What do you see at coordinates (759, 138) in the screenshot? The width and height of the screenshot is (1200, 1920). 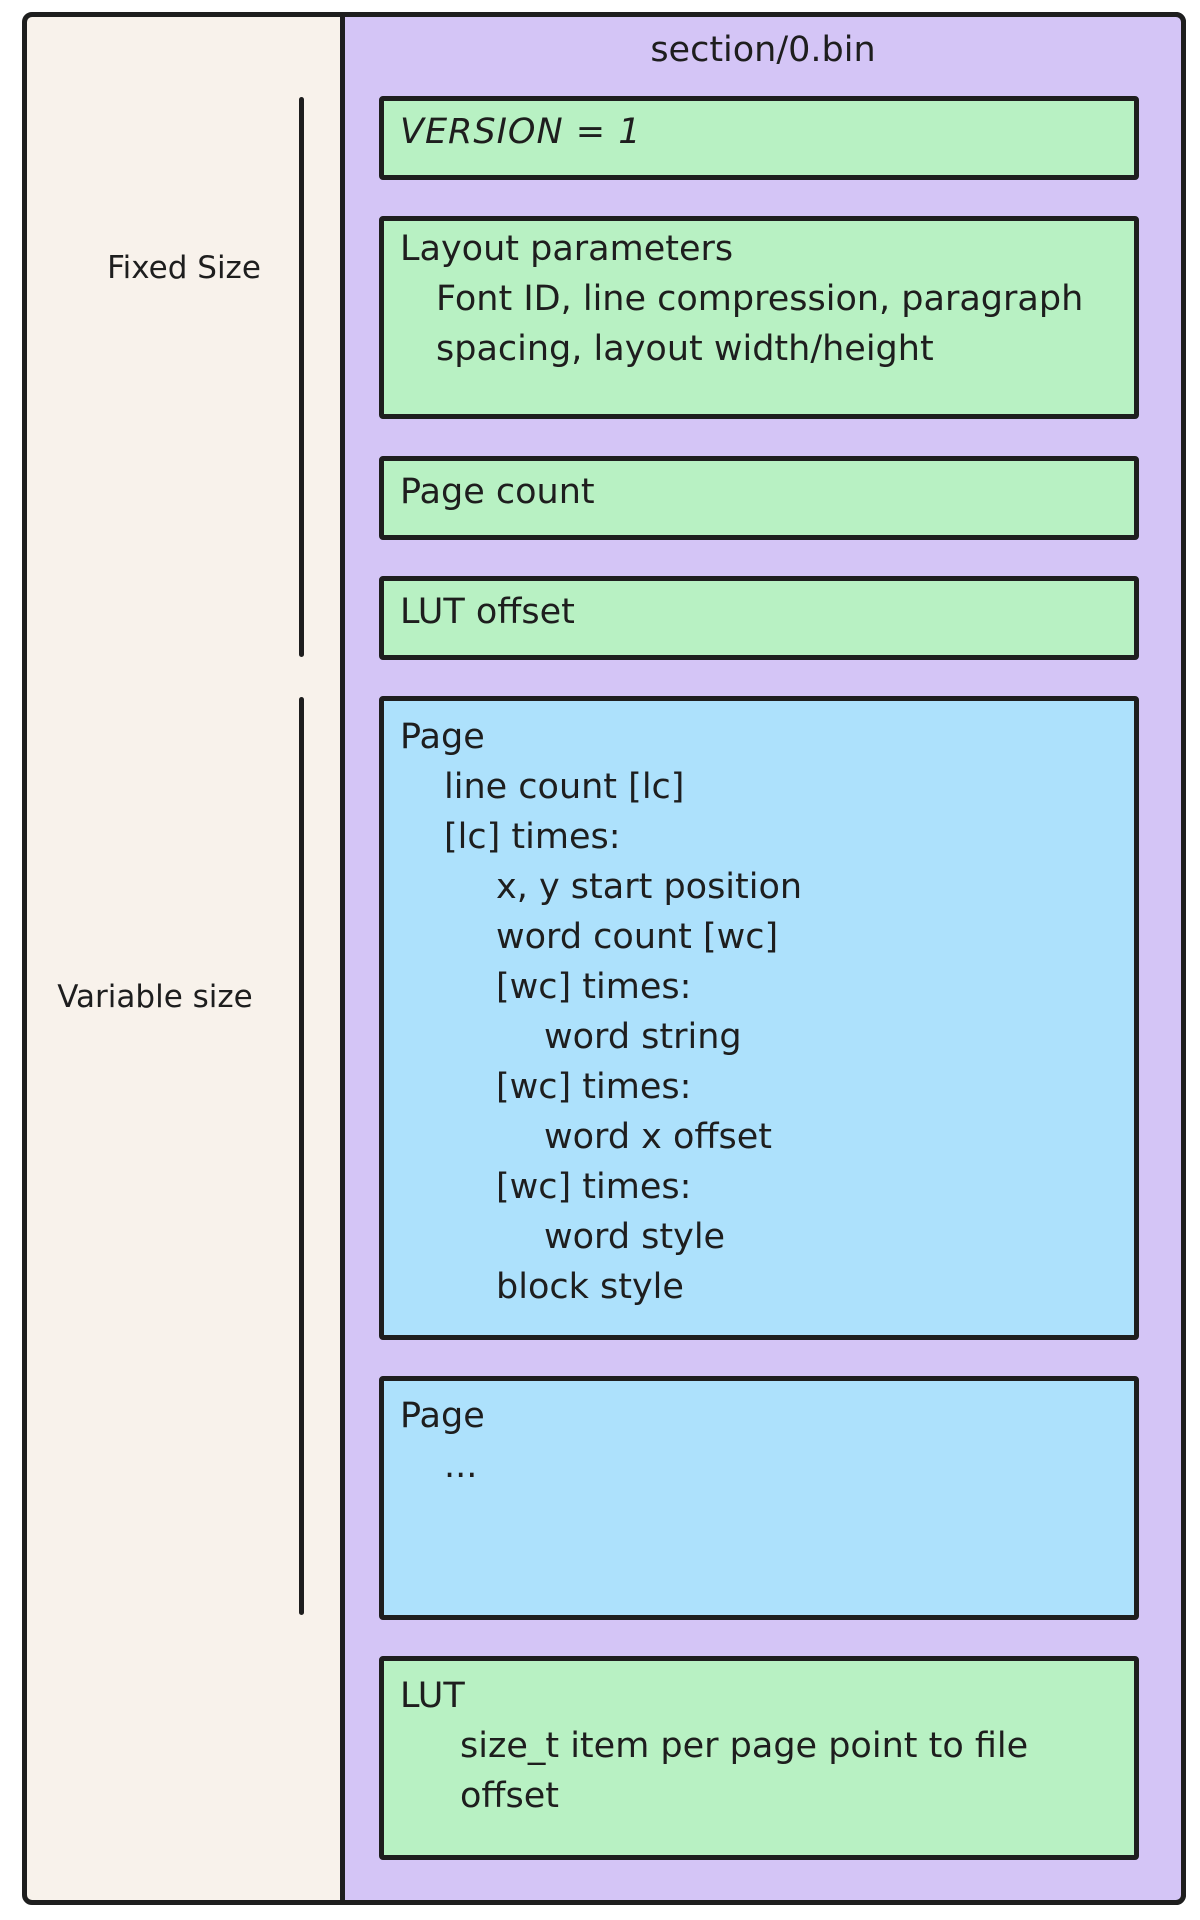 I see `box-version: VERSION = 1` at bounding box center [759, 138].